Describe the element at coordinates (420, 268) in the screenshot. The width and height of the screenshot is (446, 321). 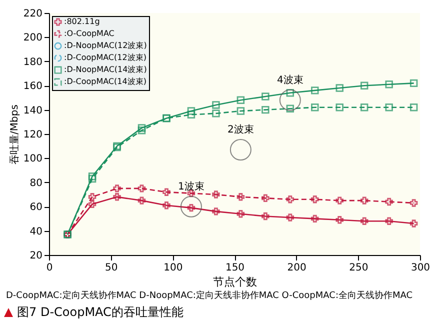
I see `x-tick-label: 300` at that location.